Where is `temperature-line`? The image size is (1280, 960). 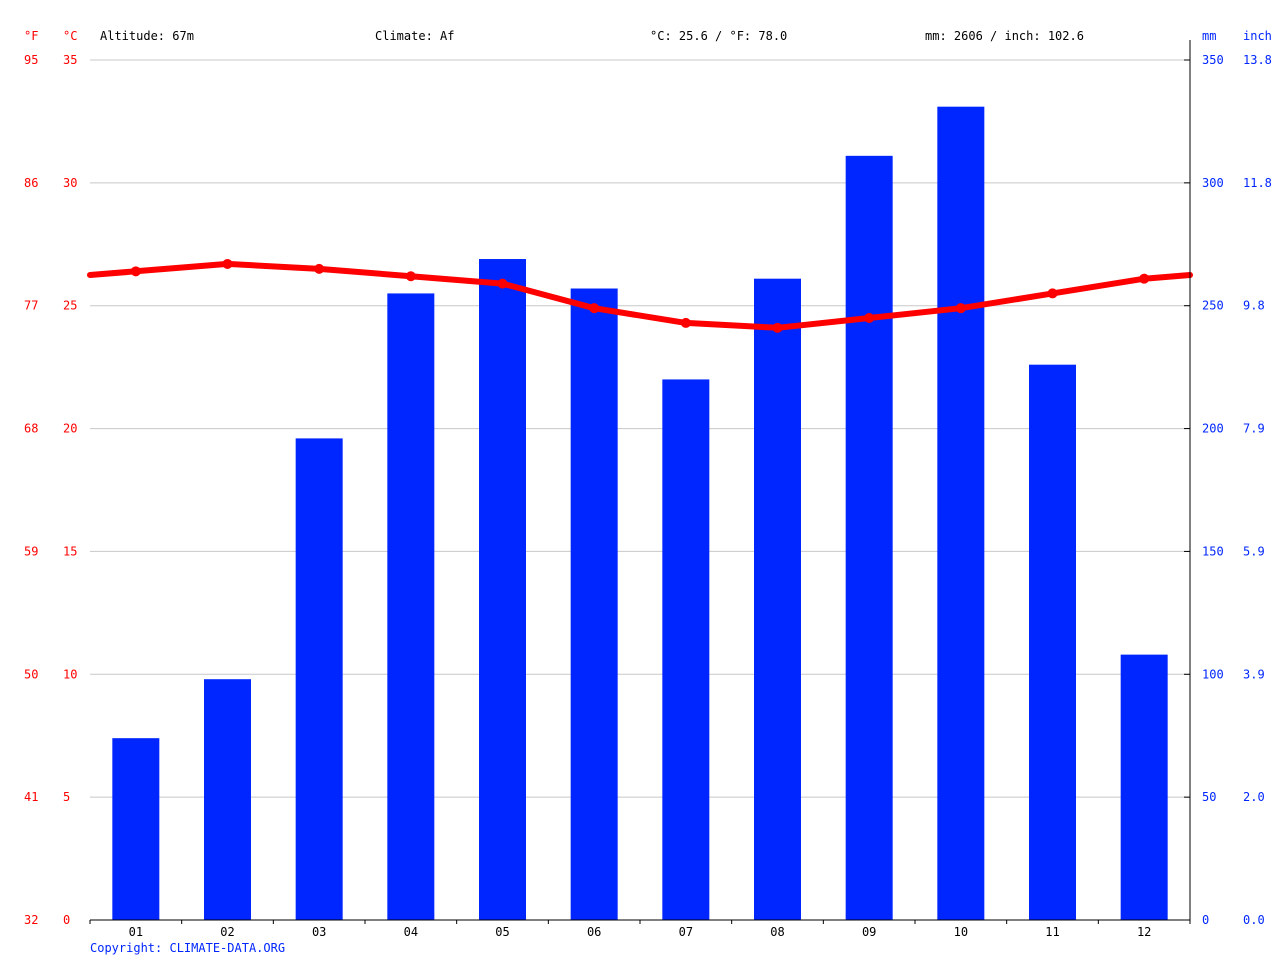
temperature-line is located at coordinates (640, 295).